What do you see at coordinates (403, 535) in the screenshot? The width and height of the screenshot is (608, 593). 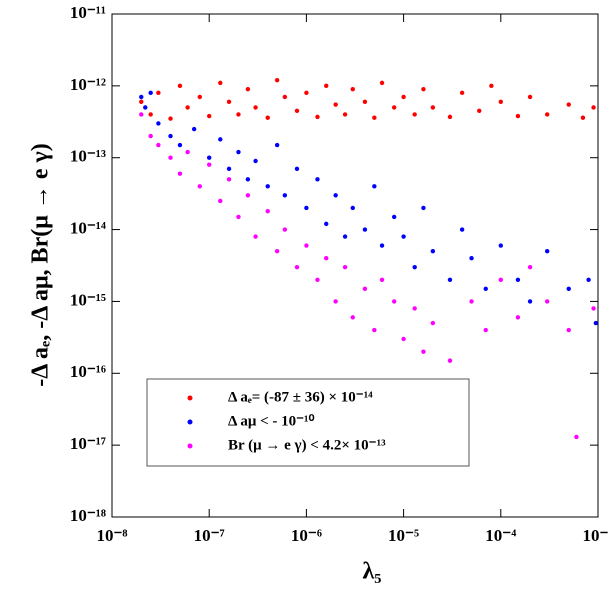 I see `x-tick-label: 10⁻⁵` at bounding box center [403, 535].